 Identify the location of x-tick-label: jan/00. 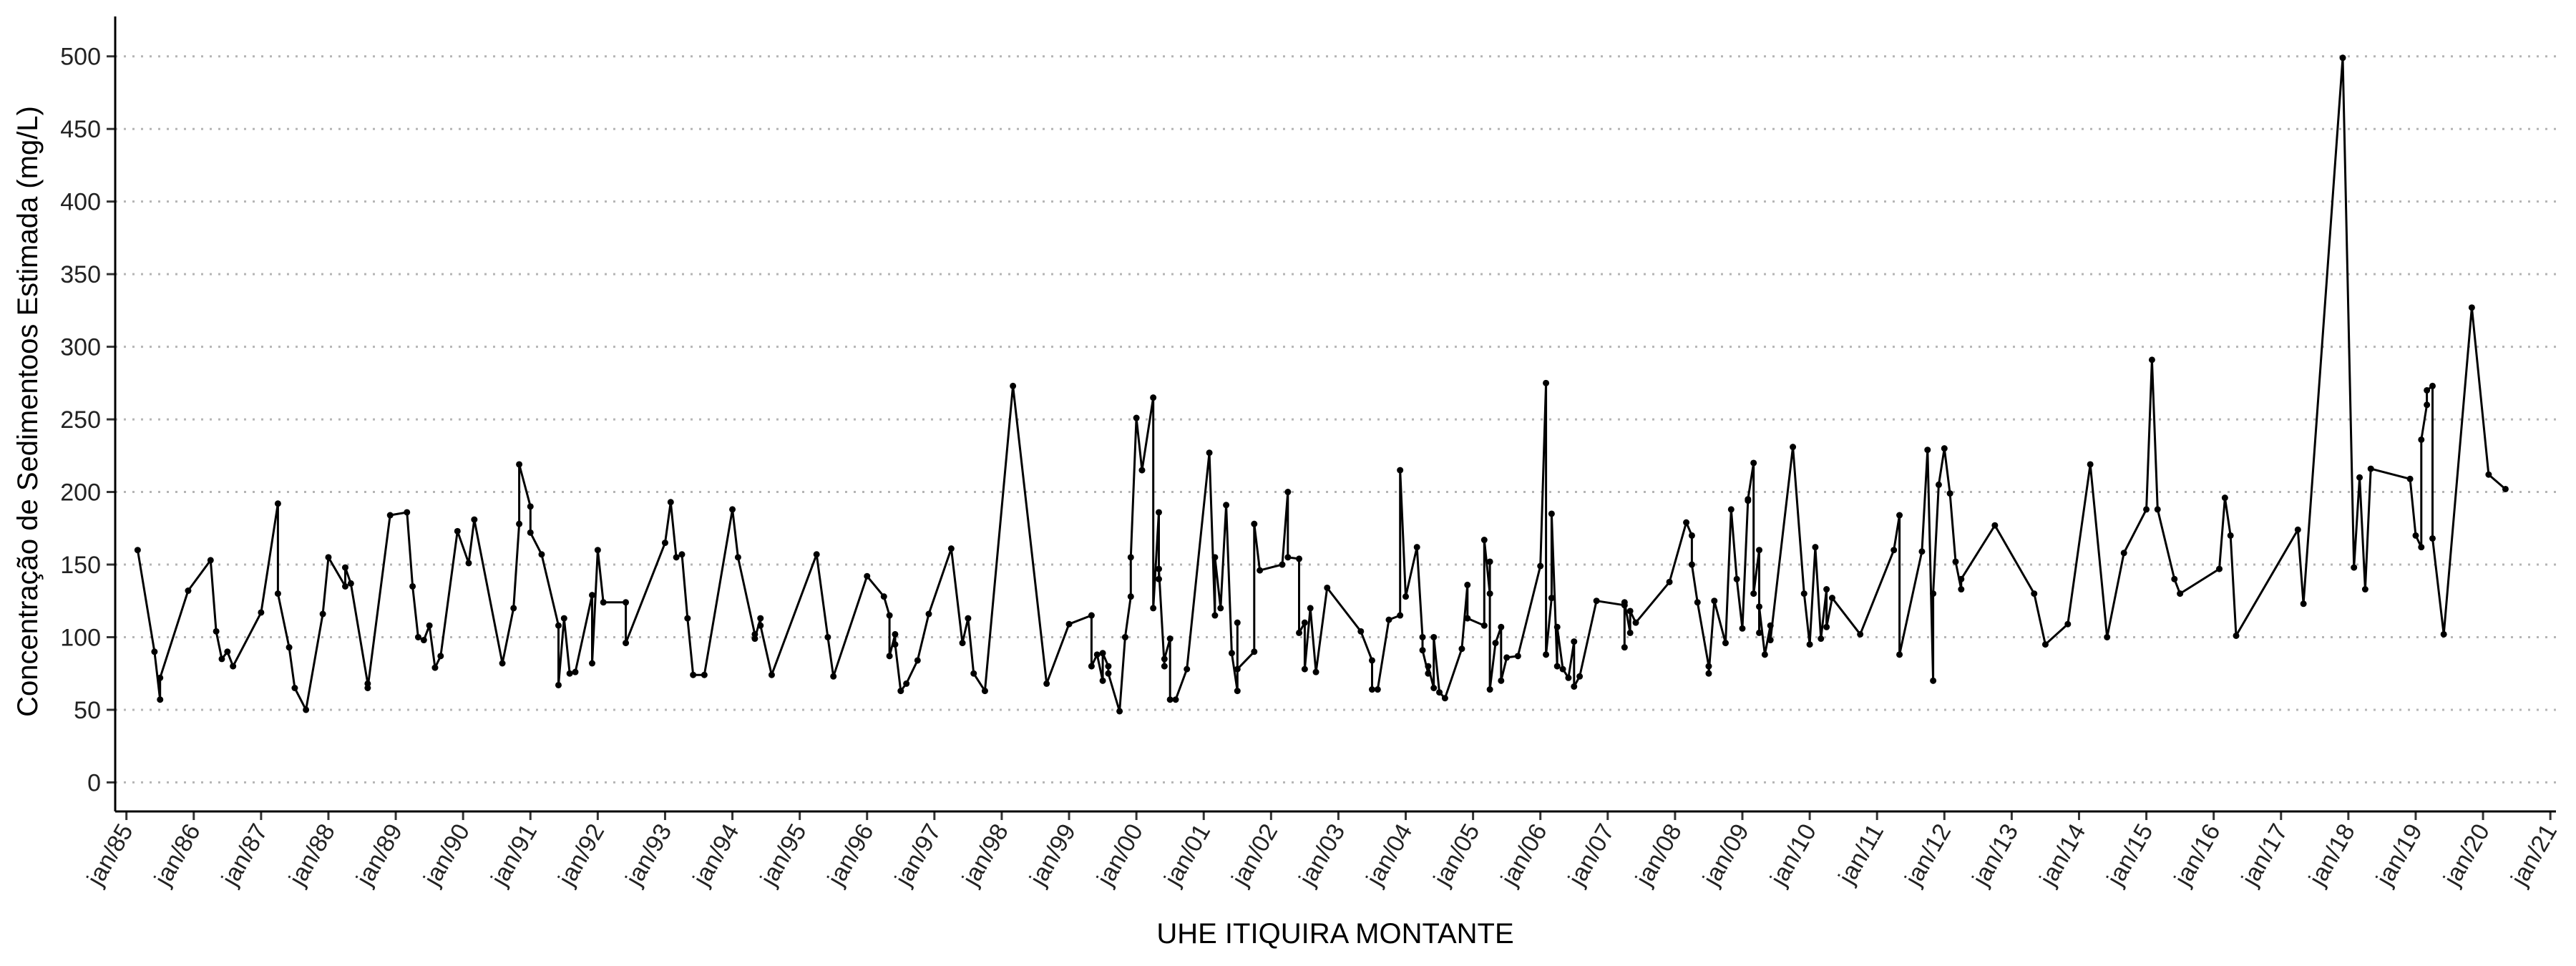
(1119, 855).